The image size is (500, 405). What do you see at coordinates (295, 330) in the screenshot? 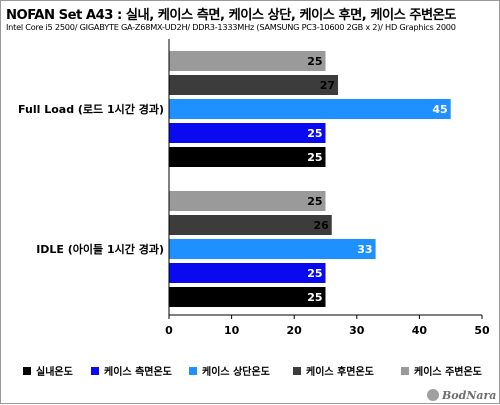
I see `x-tick-label: 20` at bounding box center [295, 330].